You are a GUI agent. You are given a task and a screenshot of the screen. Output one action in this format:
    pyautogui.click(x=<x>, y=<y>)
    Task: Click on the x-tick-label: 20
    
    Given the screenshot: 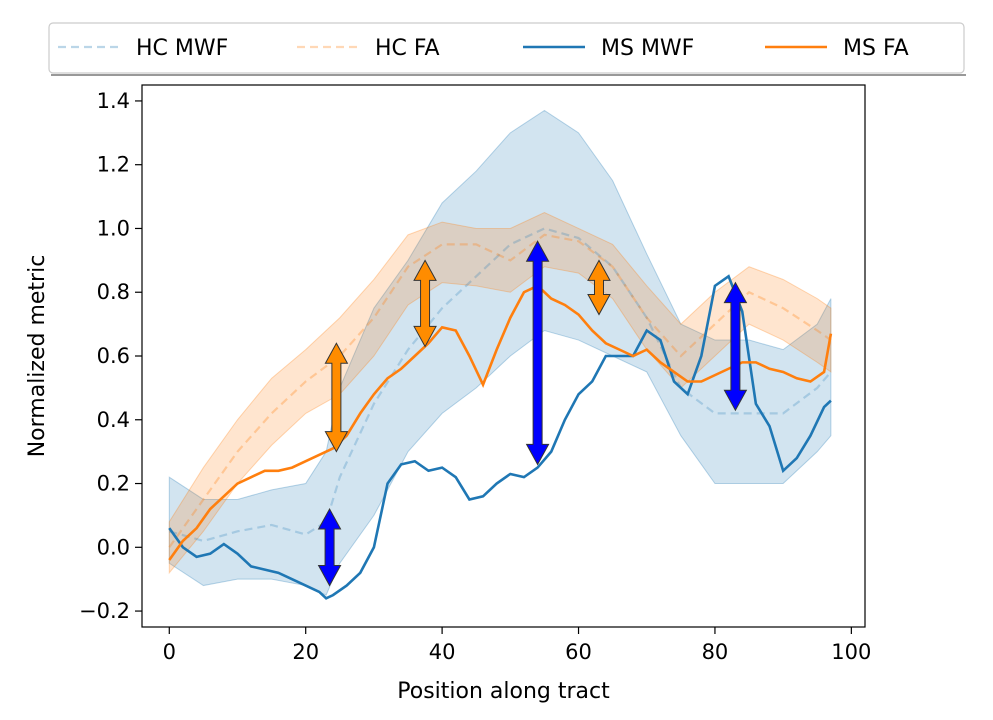 What is the action you would take?
    pyautogui.click(x=305, y=652)
    